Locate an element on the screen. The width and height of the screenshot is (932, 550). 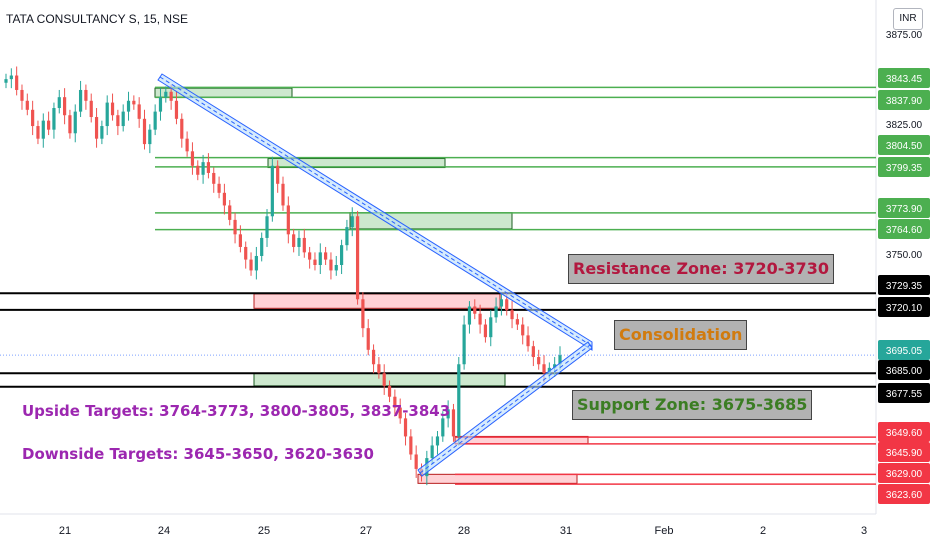
level-label: 3729.35 is located at coordinates (904, 285).